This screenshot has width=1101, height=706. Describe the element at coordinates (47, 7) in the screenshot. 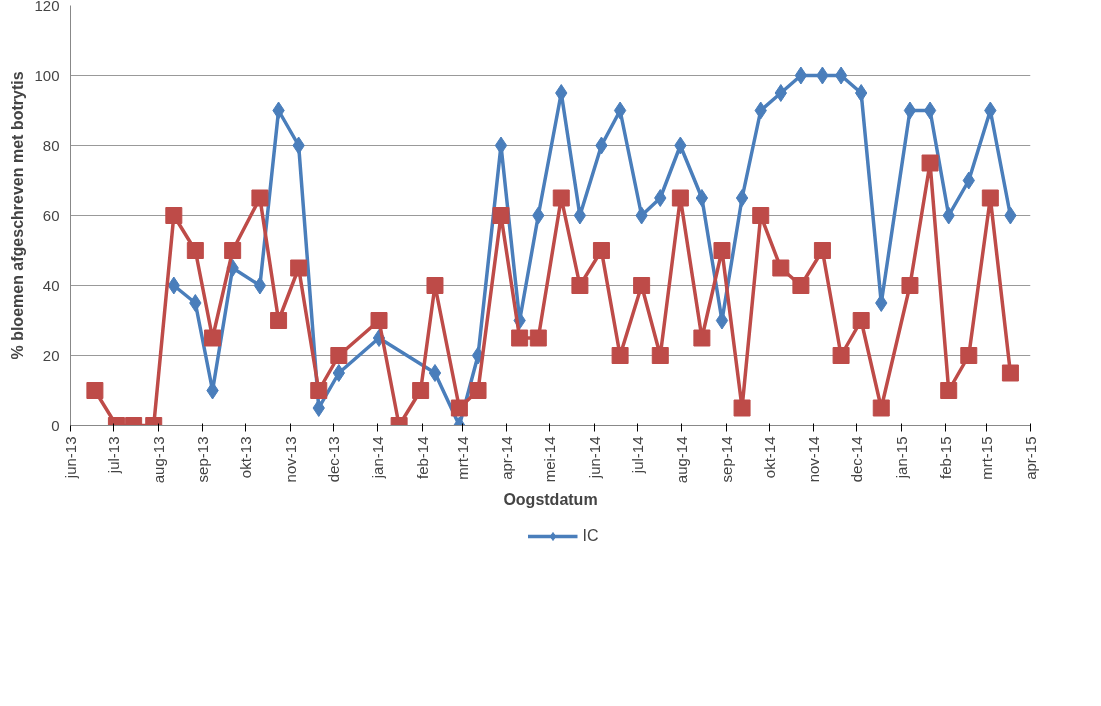

I see `y-tick-label: 120` at that location.